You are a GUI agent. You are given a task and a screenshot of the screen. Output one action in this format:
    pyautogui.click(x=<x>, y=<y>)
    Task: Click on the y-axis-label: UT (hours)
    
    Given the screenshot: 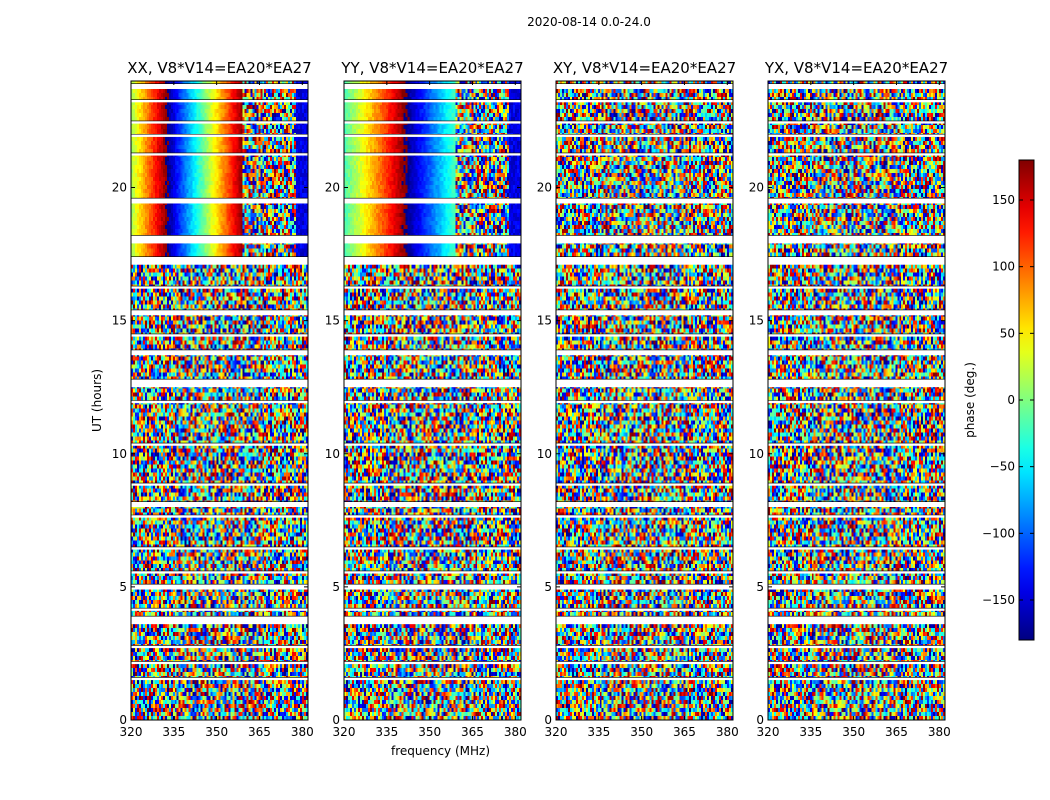 What is the action you would take?
    pyautogui.click(x=97, y=400)
    